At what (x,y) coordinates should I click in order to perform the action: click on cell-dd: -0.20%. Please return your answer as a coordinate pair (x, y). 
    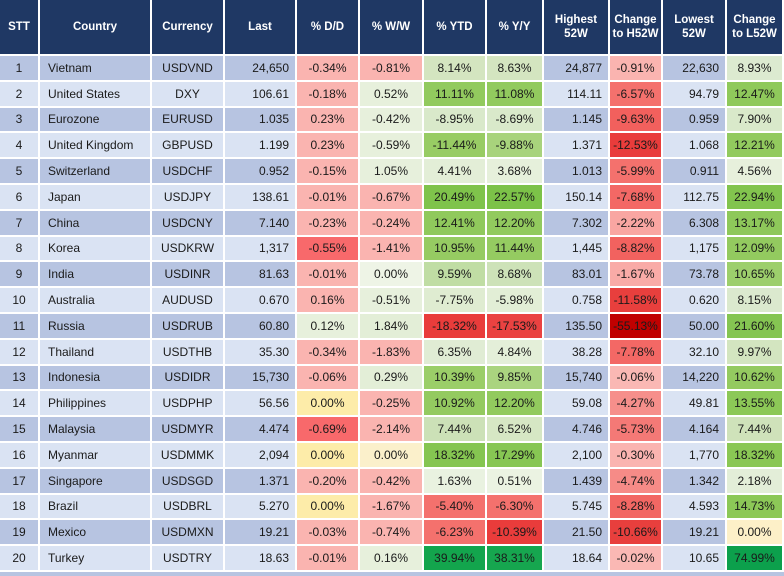
    Looking at the image, I should click on (328, 481).